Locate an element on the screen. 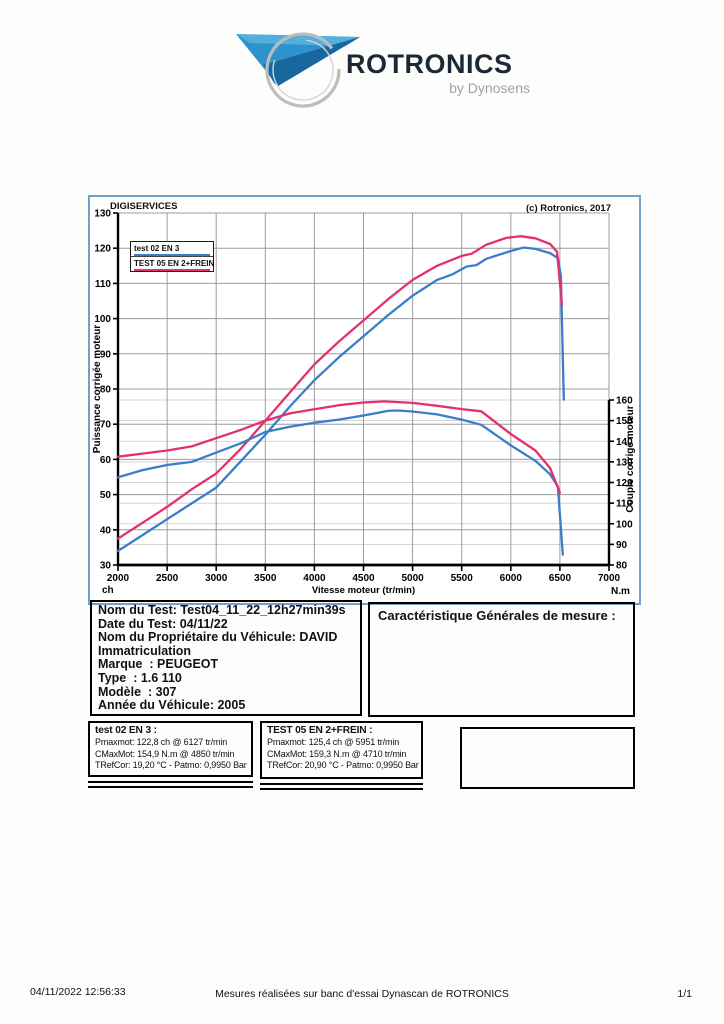 The width and height of the screenshot is (724, 1024). text-line: Pmaxmot: 122,8 ch @ 6127 tr/min is located at coordinates (161, 742).